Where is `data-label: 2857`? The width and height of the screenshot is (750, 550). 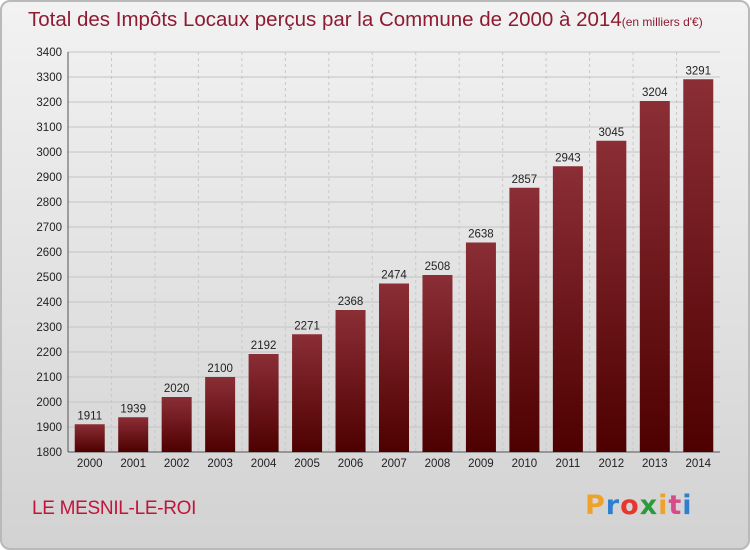
data-label: 2857 is located at coordinates (525, 180).